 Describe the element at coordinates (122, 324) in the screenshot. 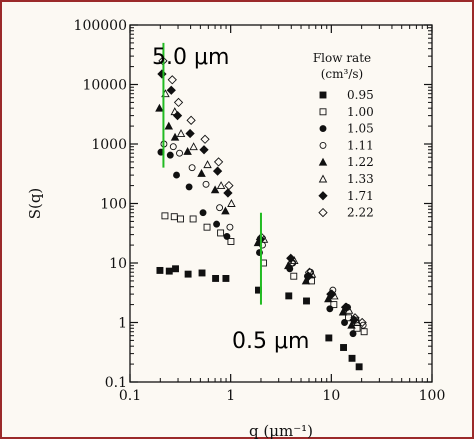

I see `y-tick-label: 1` at that location.